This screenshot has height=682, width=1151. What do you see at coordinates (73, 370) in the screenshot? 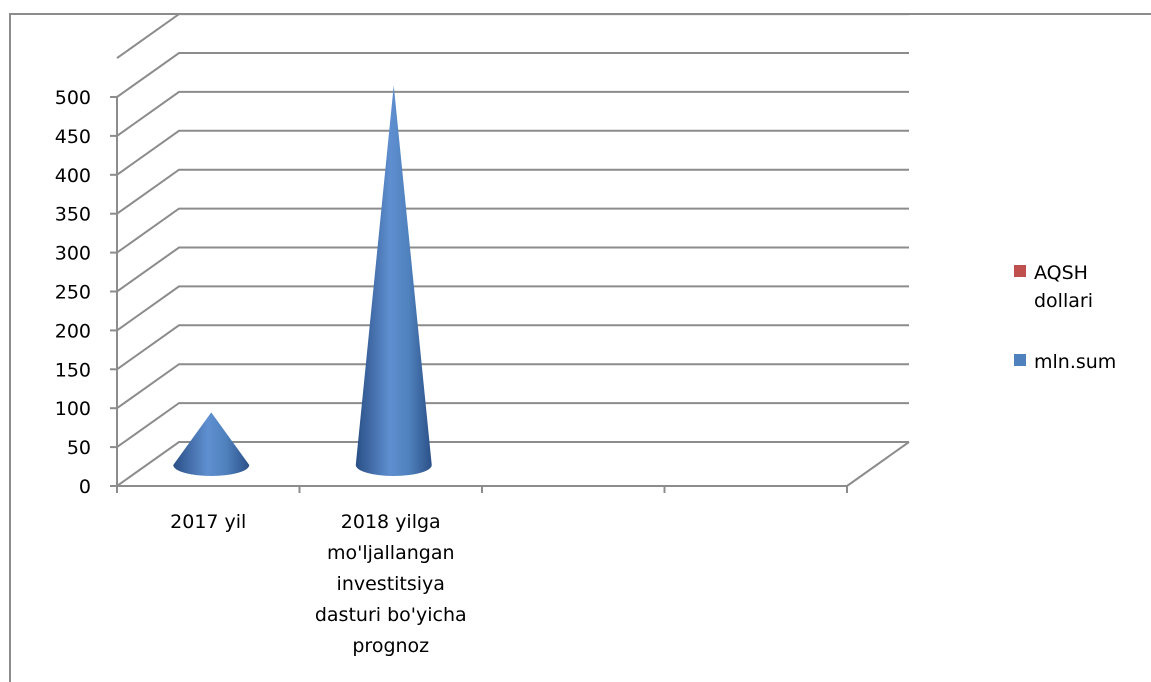
I see `y-tick-label: 150` at bounding box center [73, 370].